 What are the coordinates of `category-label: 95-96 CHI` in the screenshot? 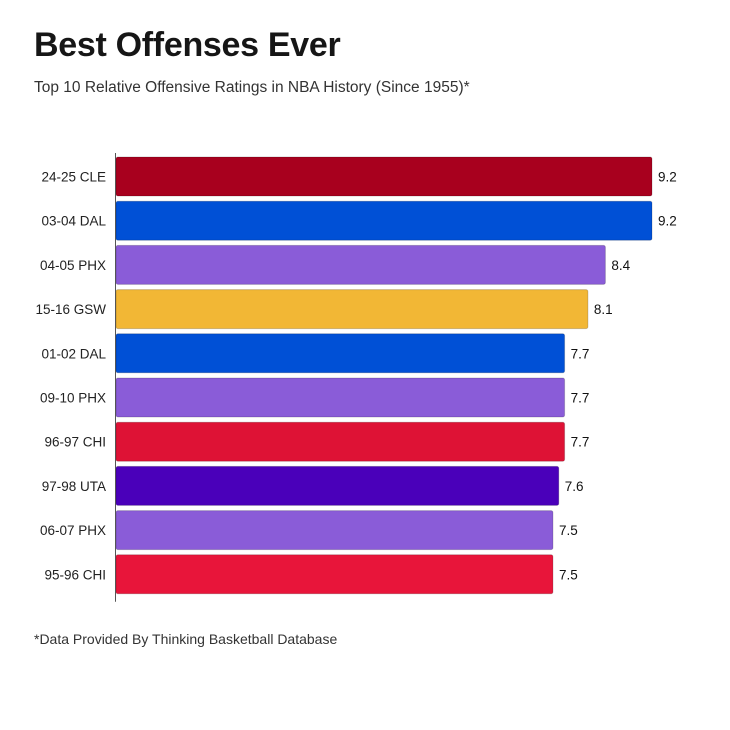 It's located at (75, 574).